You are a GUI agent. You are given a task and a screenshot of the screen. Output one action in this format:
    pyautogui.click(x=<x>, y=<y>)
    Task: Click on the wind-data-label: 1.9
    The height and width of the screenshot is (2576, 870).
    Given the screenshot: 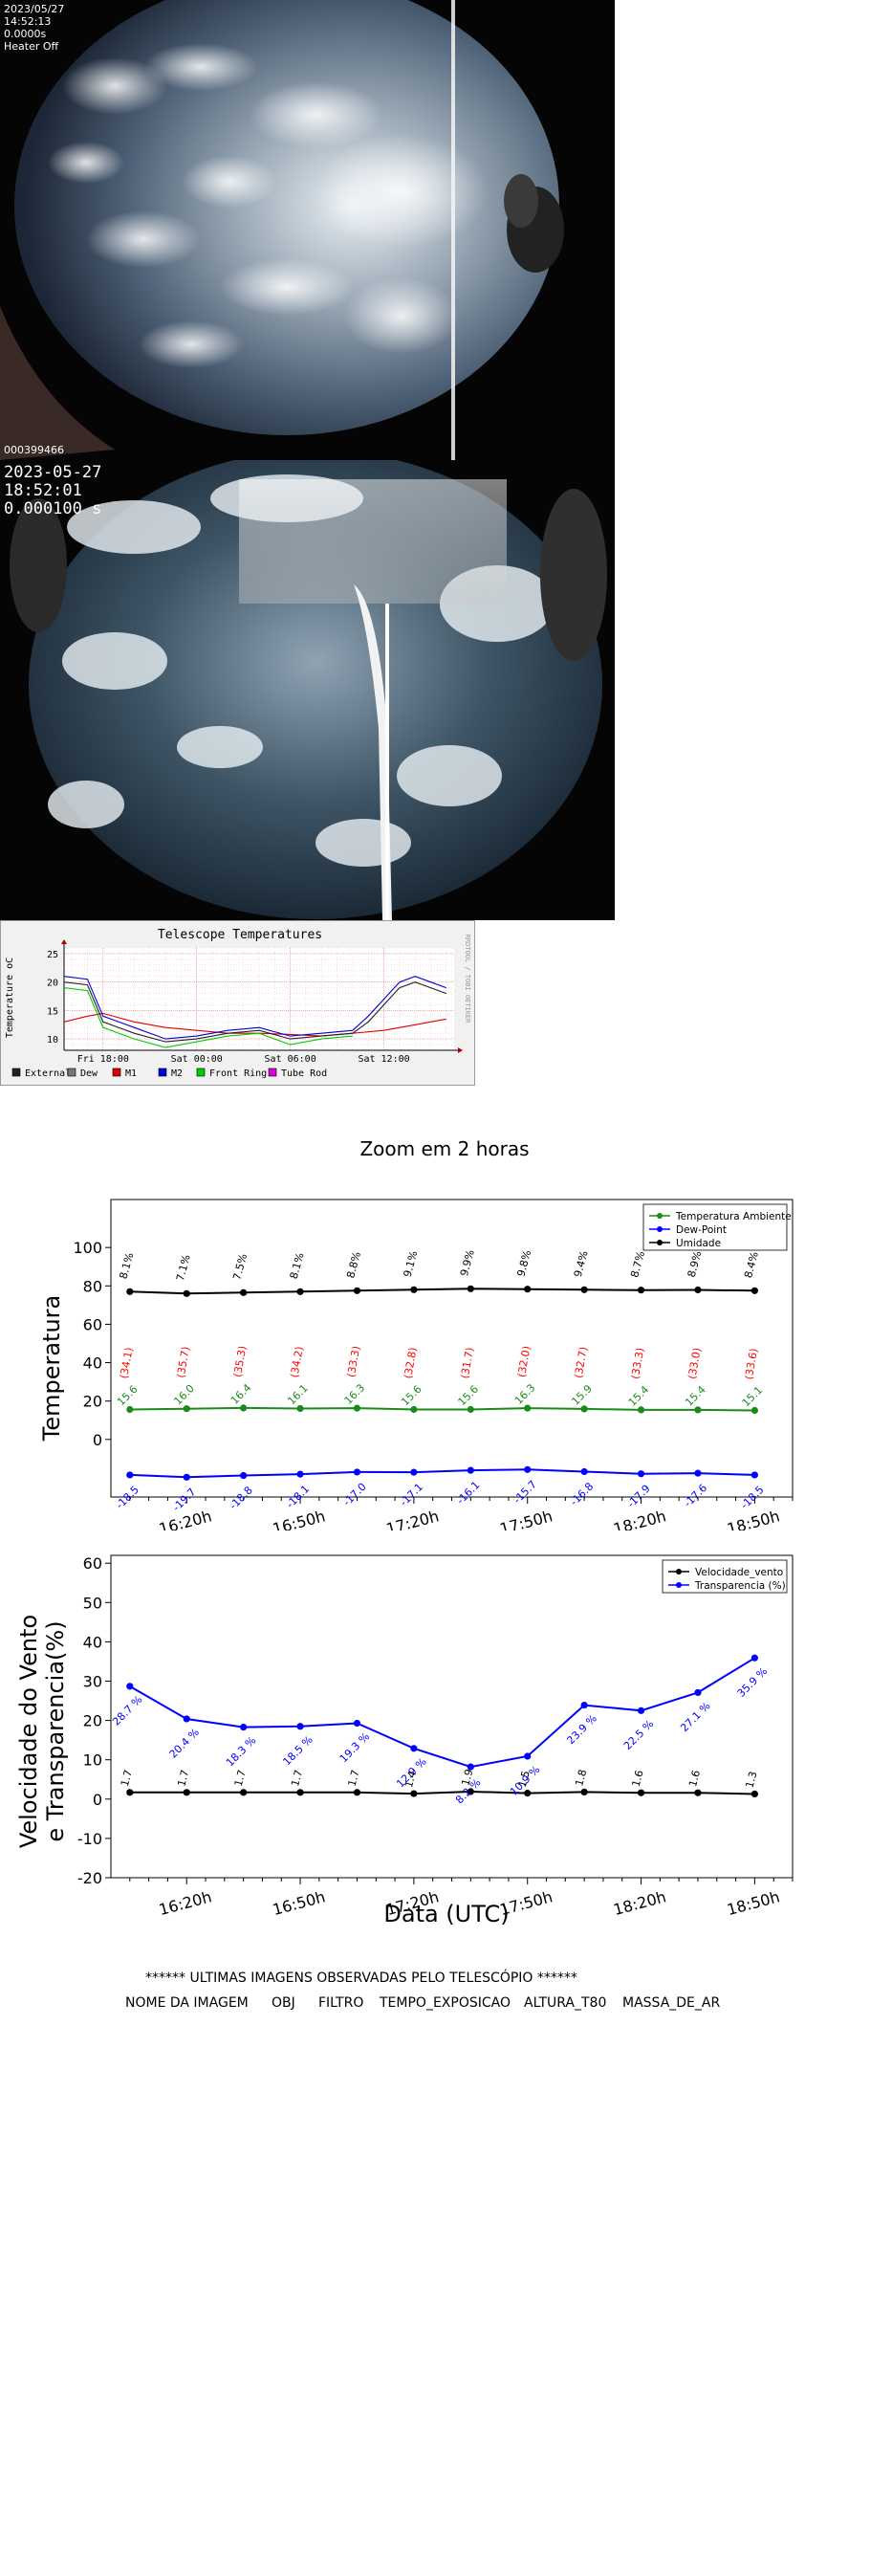 What is the action you would take?
    pyautogui.click(x=467, y=1778)
    